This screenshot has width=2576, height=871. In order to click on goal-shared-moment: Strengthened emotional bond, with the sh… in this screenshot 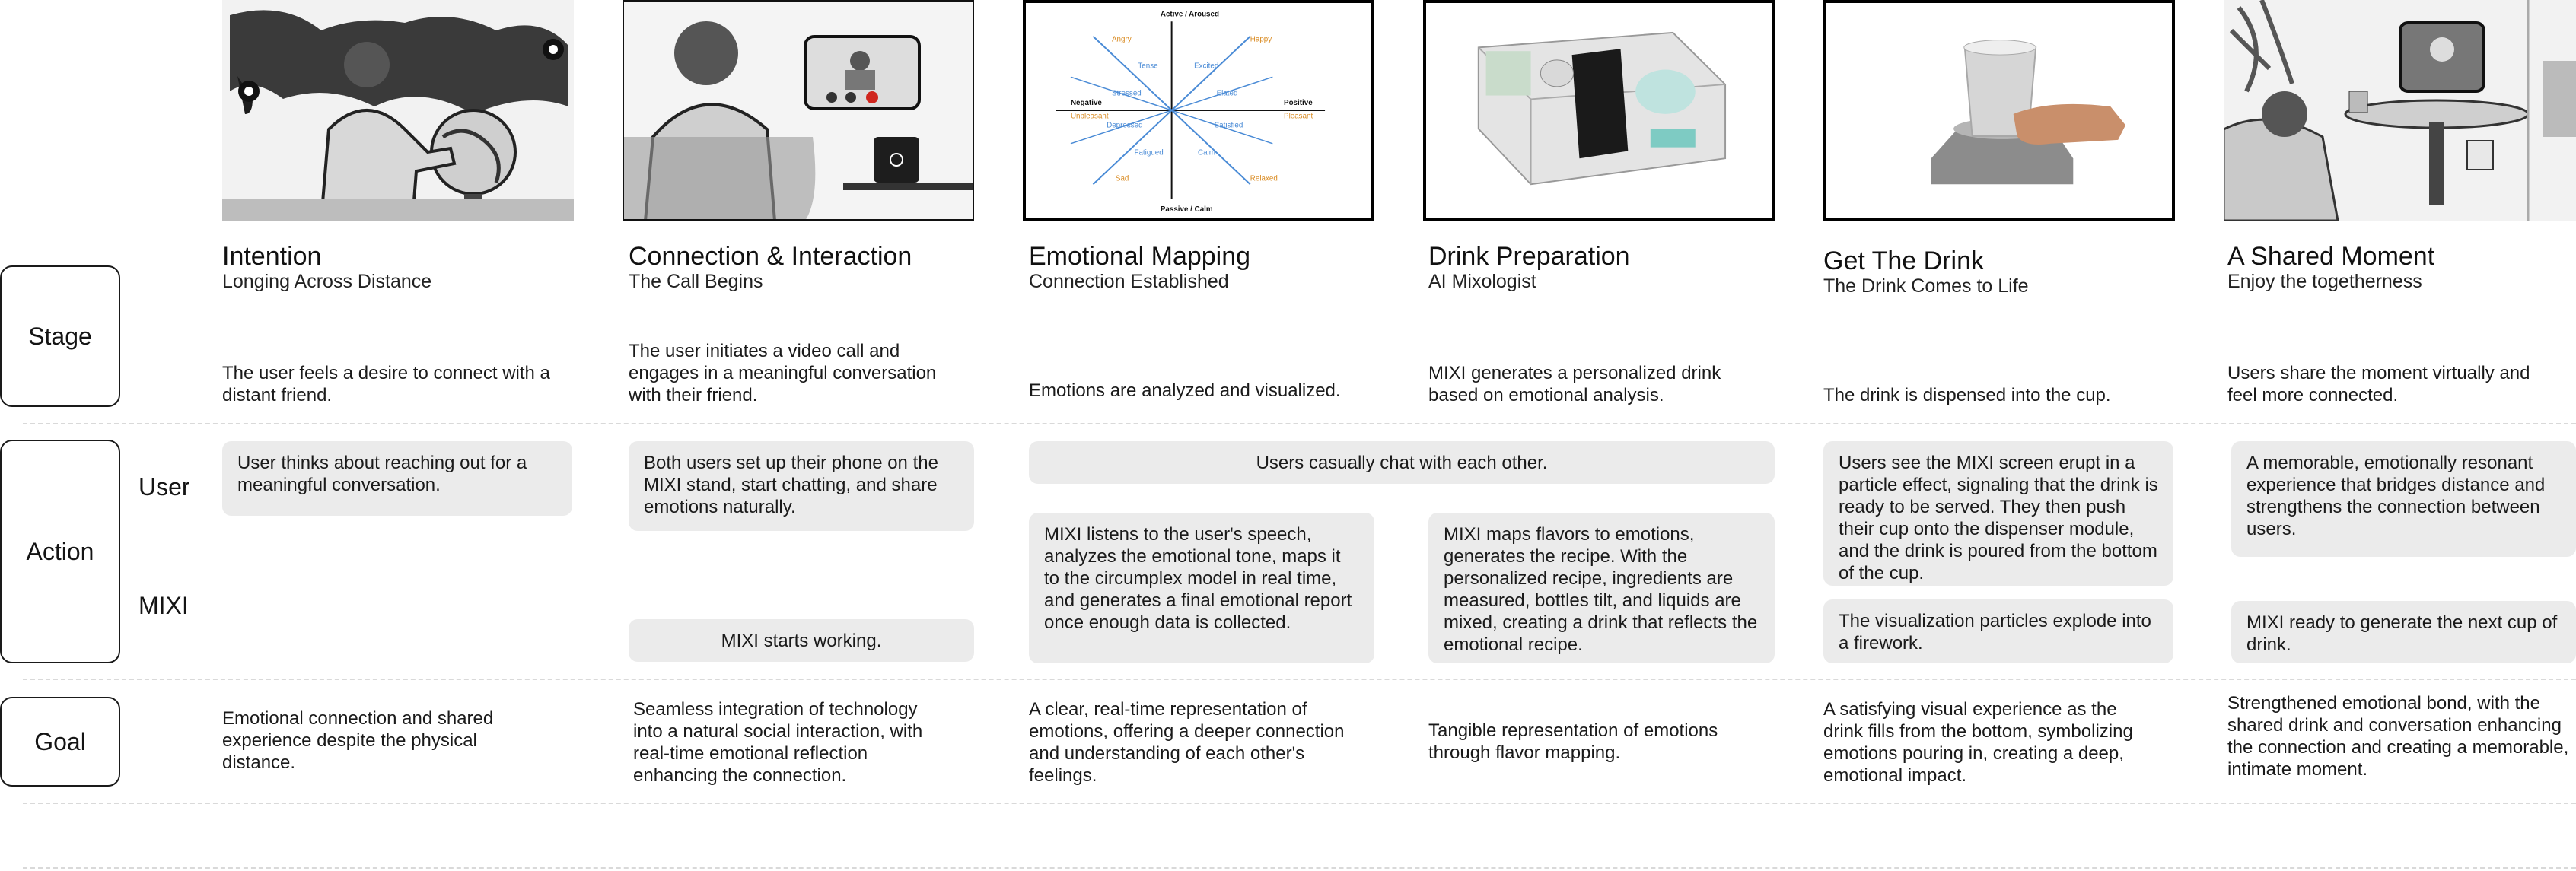, I will do `click(2398, 736)`.